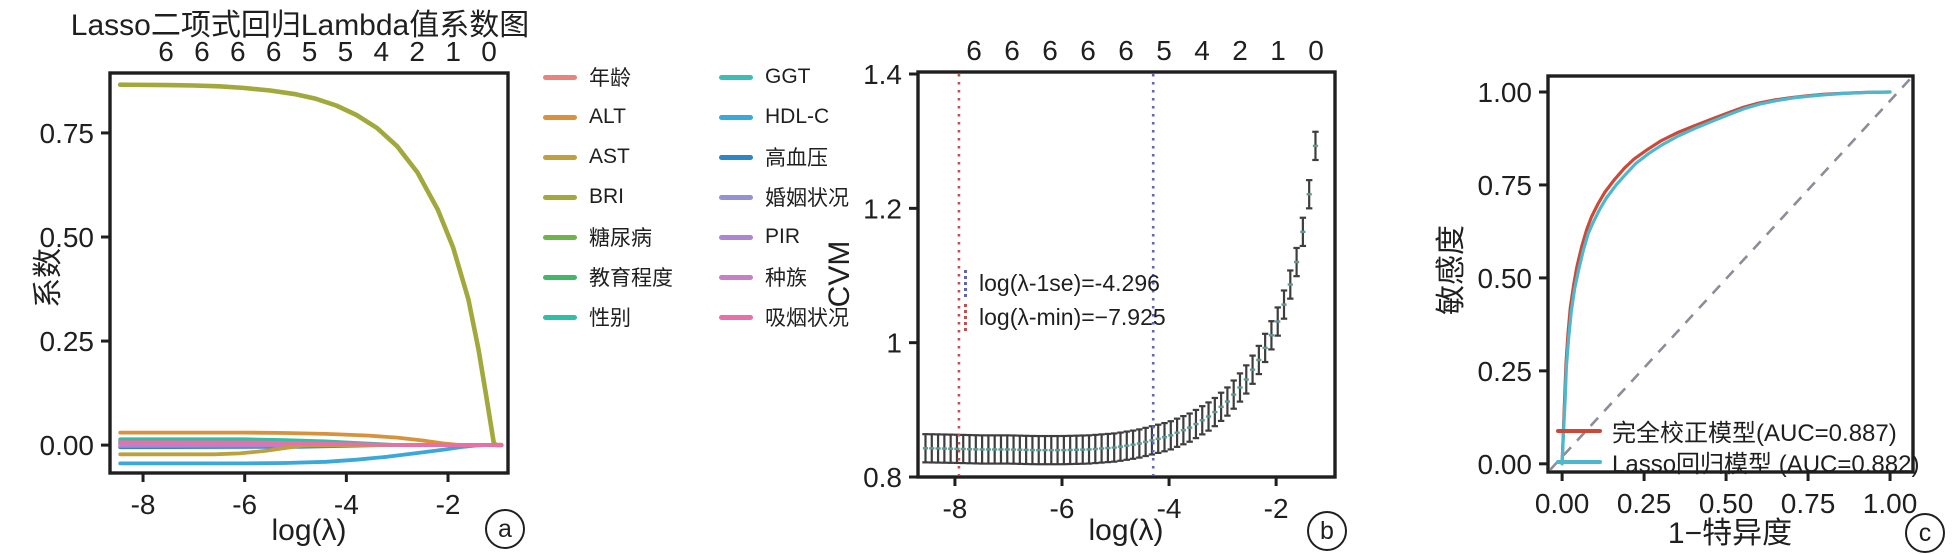 The width and height of the screenshot is (1959, 554). What do you see at coordinates (839, 274) in the screenshot?
I see `panel-b-y-axis-label: CVM` at bounding box center [839, 274].